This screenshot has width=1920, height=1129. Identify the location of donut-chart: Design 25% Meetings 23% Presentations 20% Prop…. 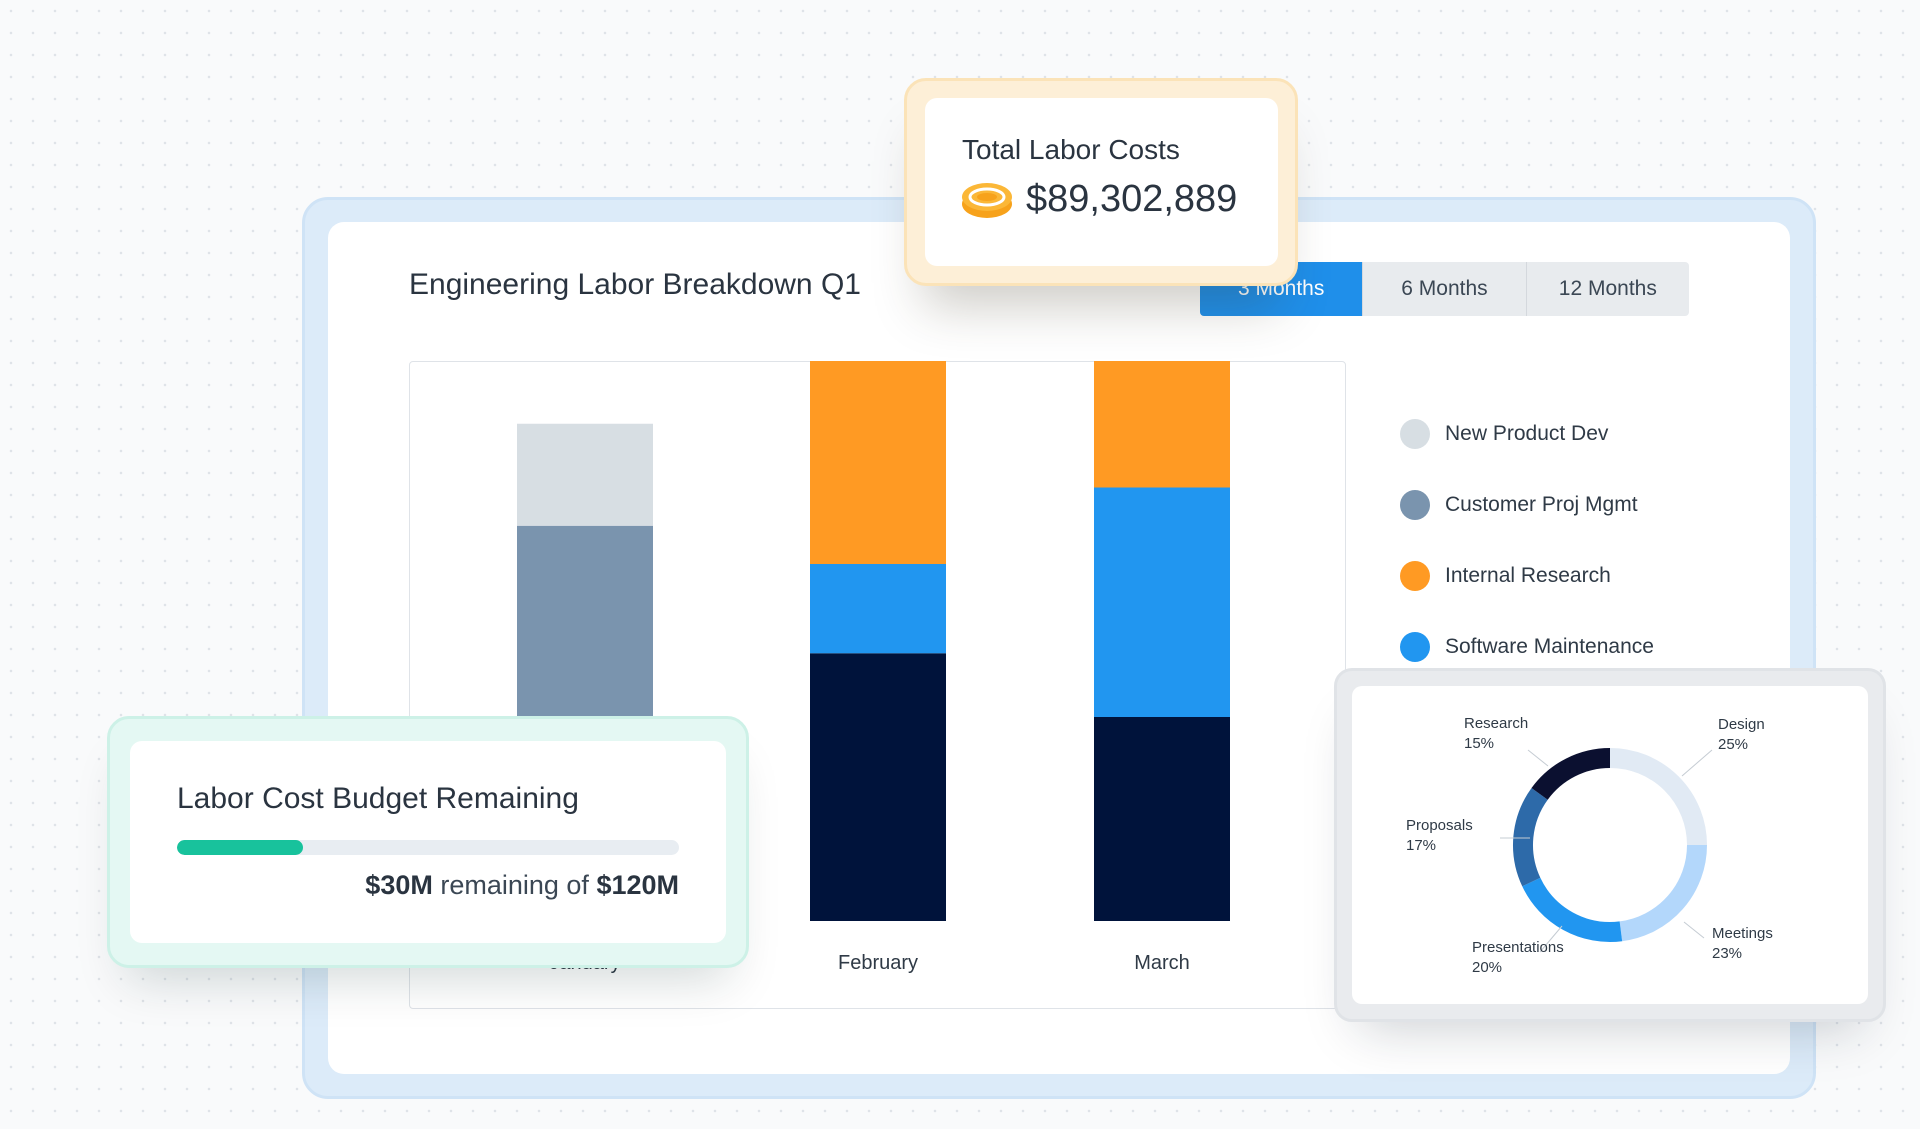
(1589, 845).